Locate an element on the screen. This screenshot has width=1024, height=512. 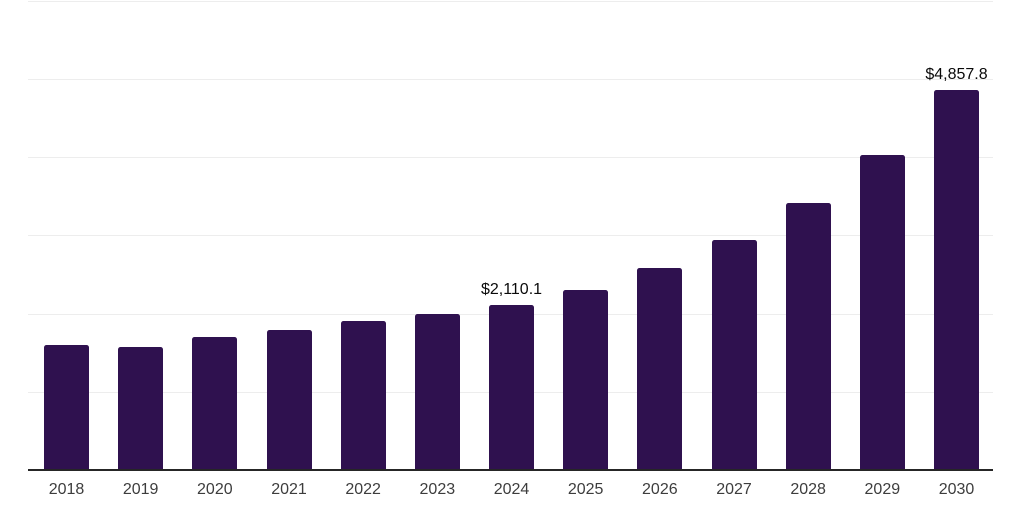
bar-2022 is located at coordinates (363, 395).